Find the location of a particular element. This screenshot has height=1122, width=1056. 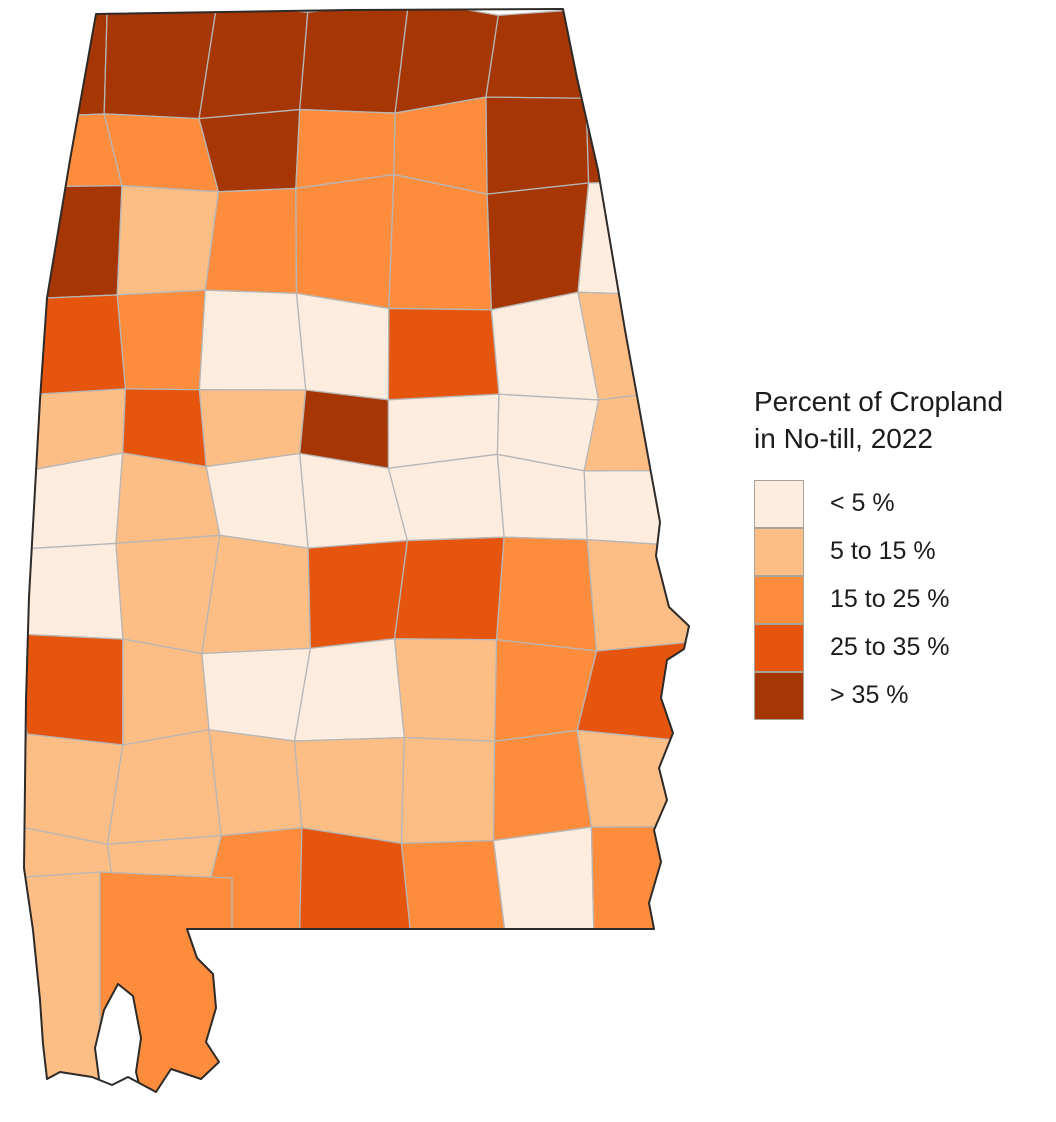

legend-item: 15 to 25 % is located at coordinates (905, 599).